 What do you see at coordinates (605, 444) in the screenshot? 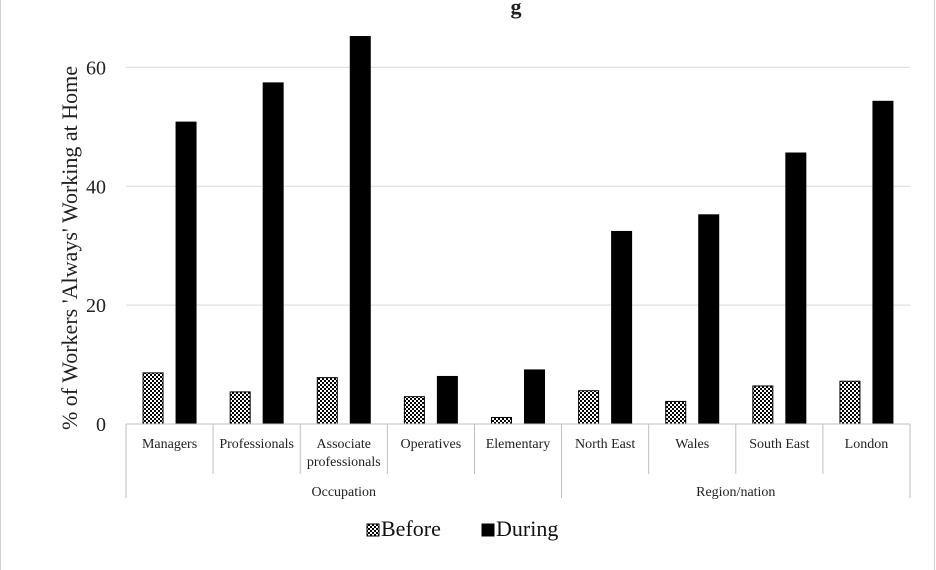
I see `category-label-5: North East` at bounding box center [605, 444].